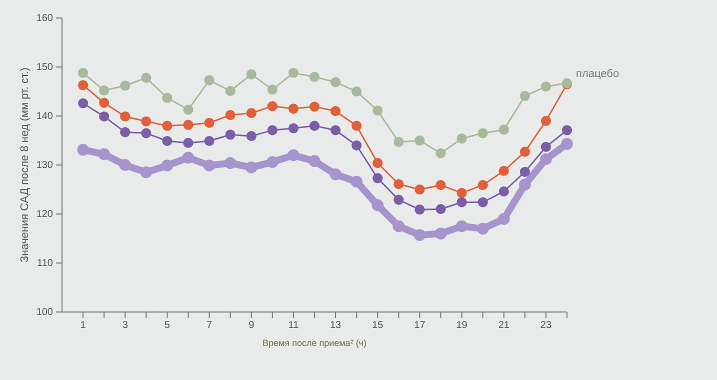  I want to click on x-tick-label: 11, so click(294, 326).